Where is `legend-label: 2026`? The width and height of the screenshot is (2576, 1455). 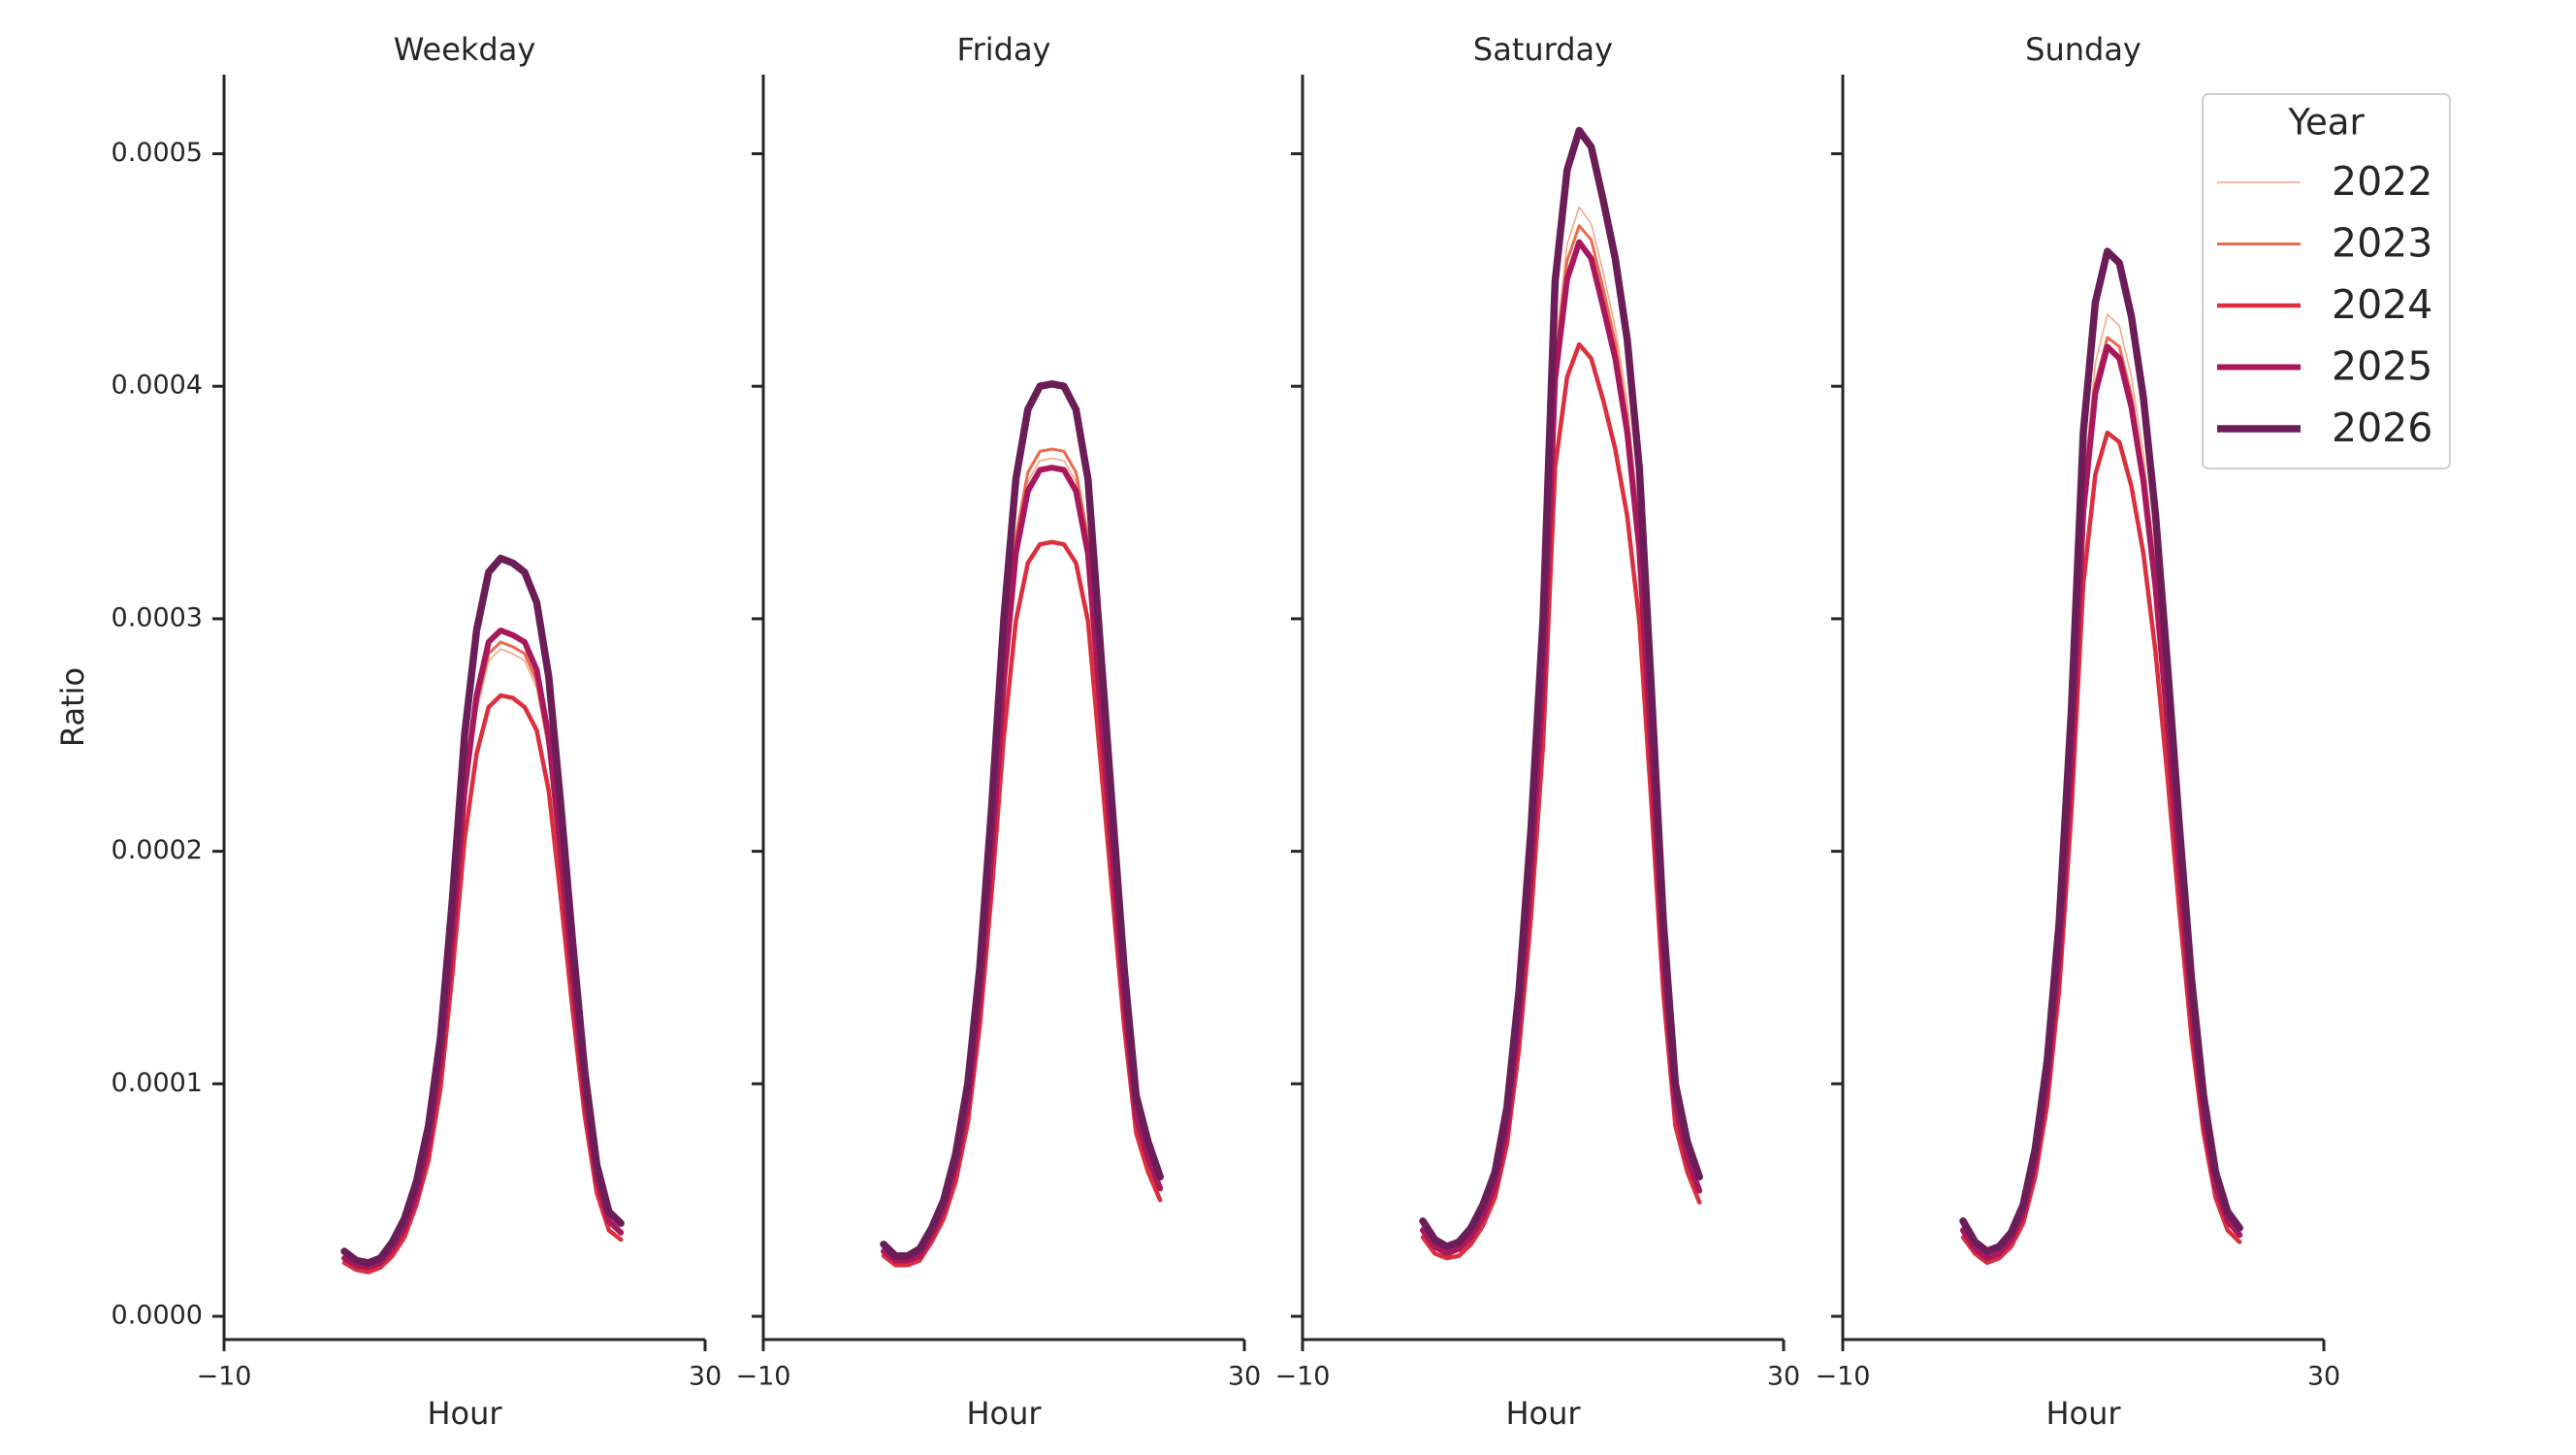 legend-label: 2026 is located at coordinates (2382, 427).